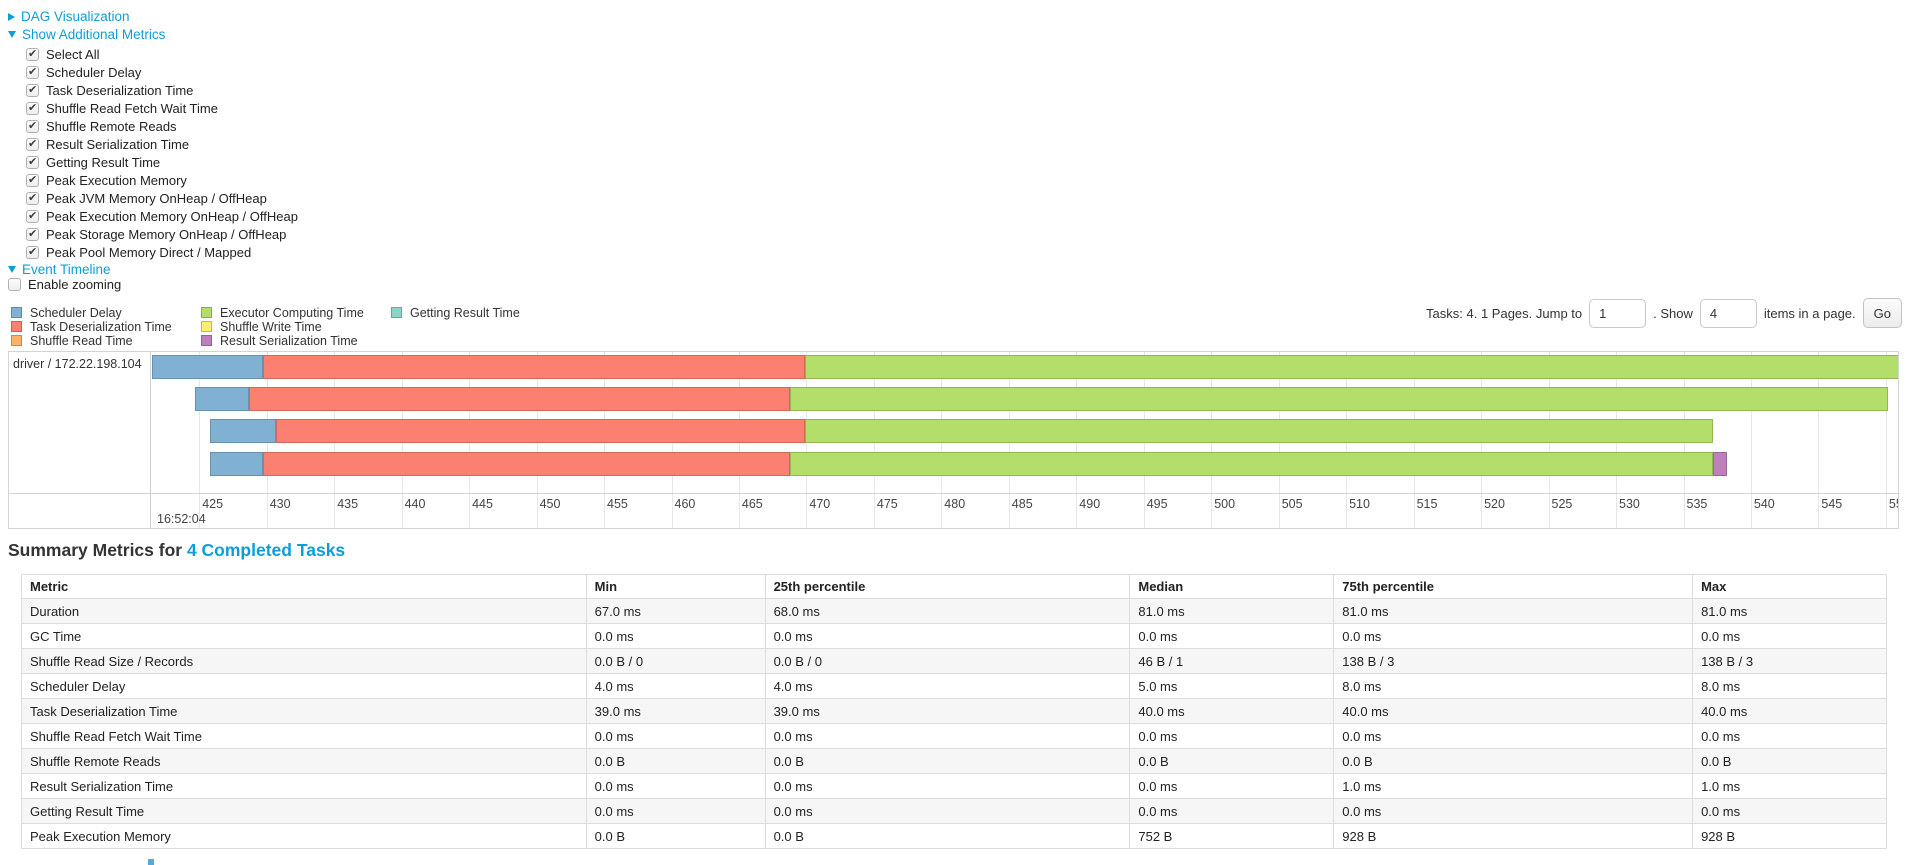 The image size is (1907, 865). I want to click on show-additional-metrics-link: Show Additional Metrics, so click(94, 34).